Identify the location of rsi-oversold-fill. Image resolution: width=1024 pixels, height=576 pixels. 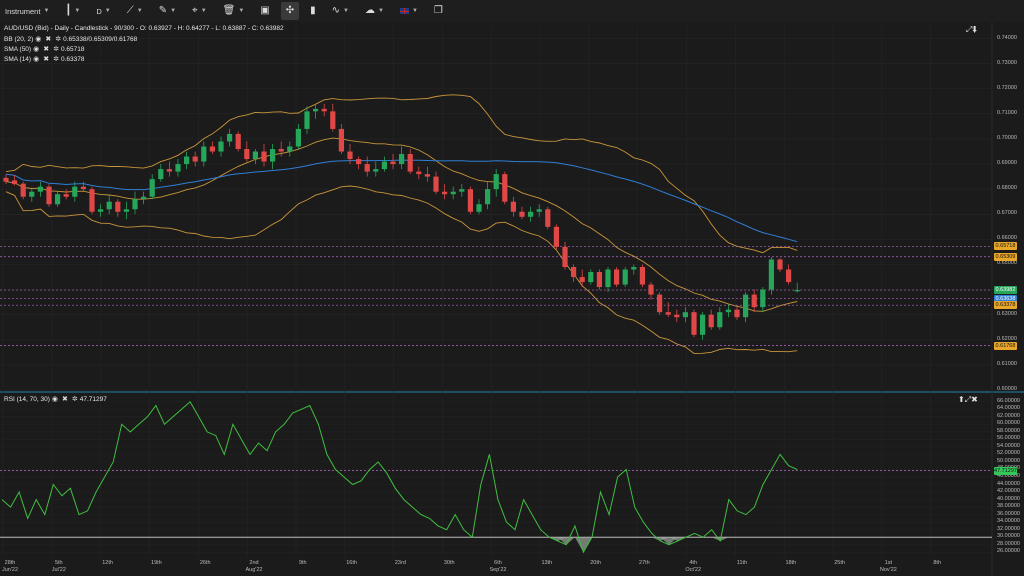
(677, 539).